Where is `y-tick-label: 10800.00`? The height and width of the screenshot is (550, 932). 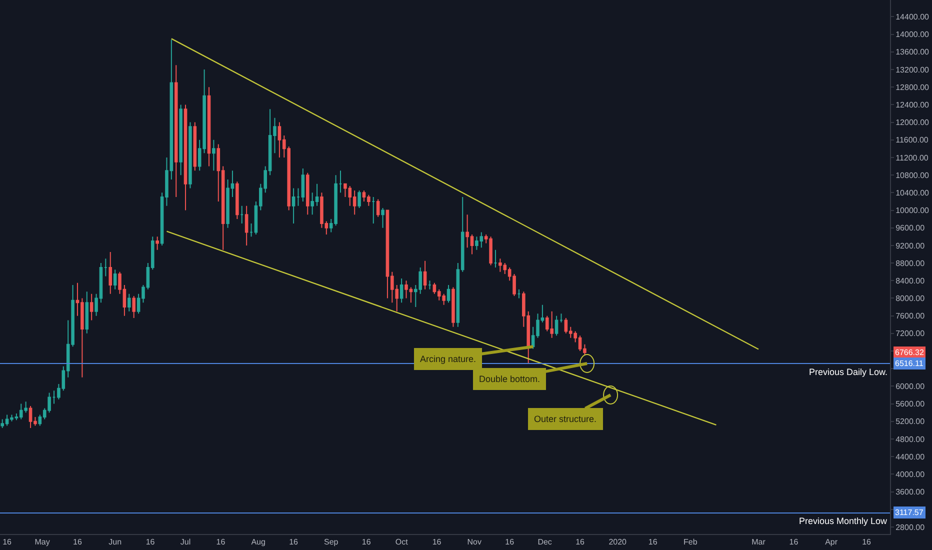 y-tick-label: 10800.00 is located at coordinates (913, 175).